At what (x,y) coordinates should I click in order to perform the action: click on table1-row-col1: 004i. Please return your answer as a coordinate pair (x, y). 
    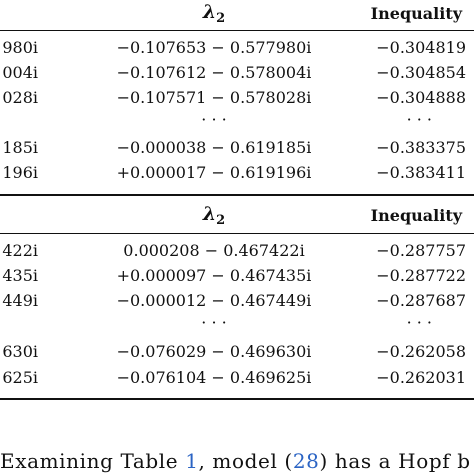
    Looking at the image, I should click on (20, 72).